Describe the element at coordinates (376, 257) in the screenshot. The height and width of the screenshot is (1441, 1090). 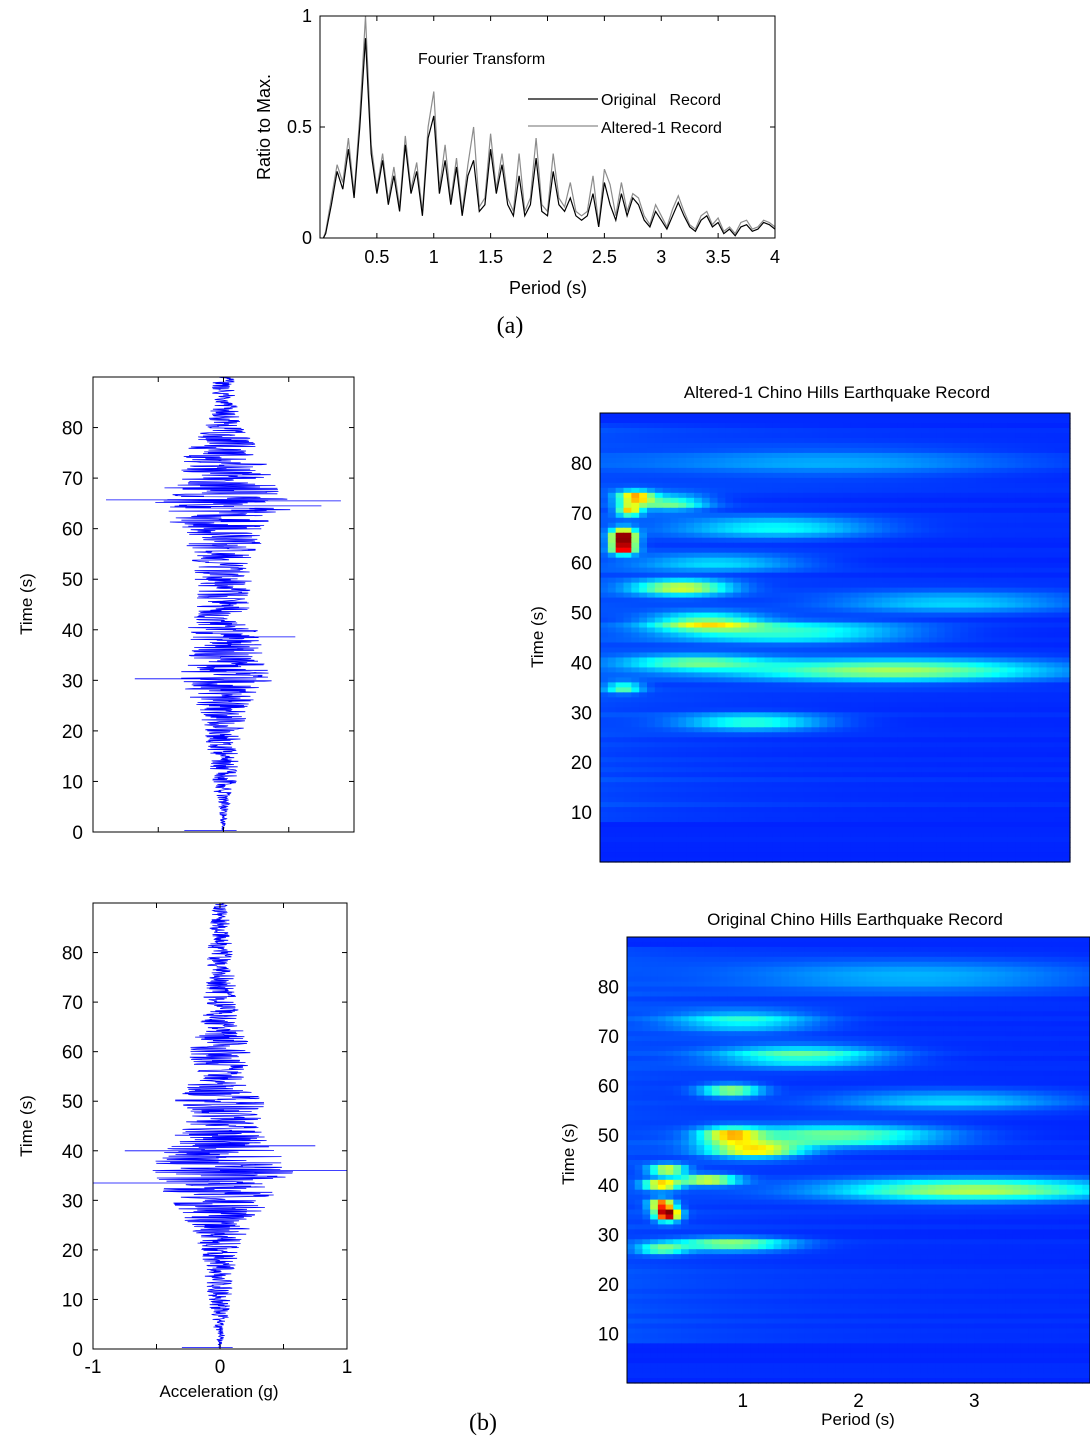
I see `x-tick-label: 0.5` at that location.